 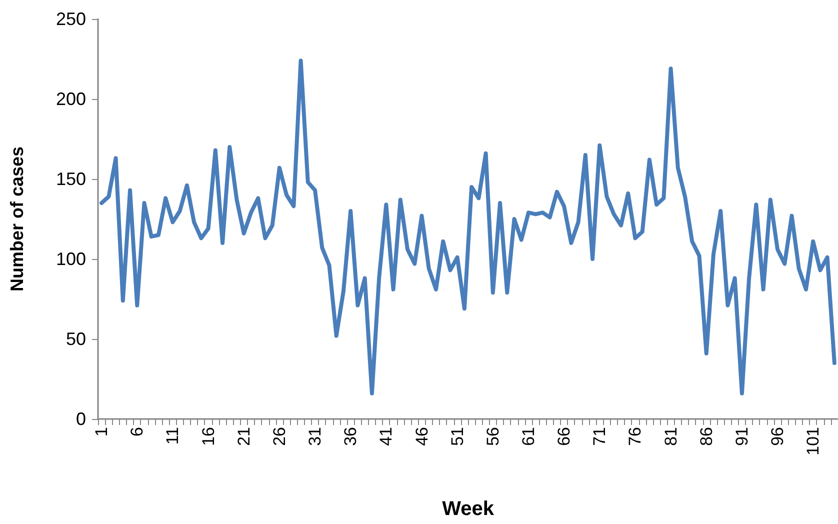 I want to click on x-axis-title: Week, so click(x=468, y=509).